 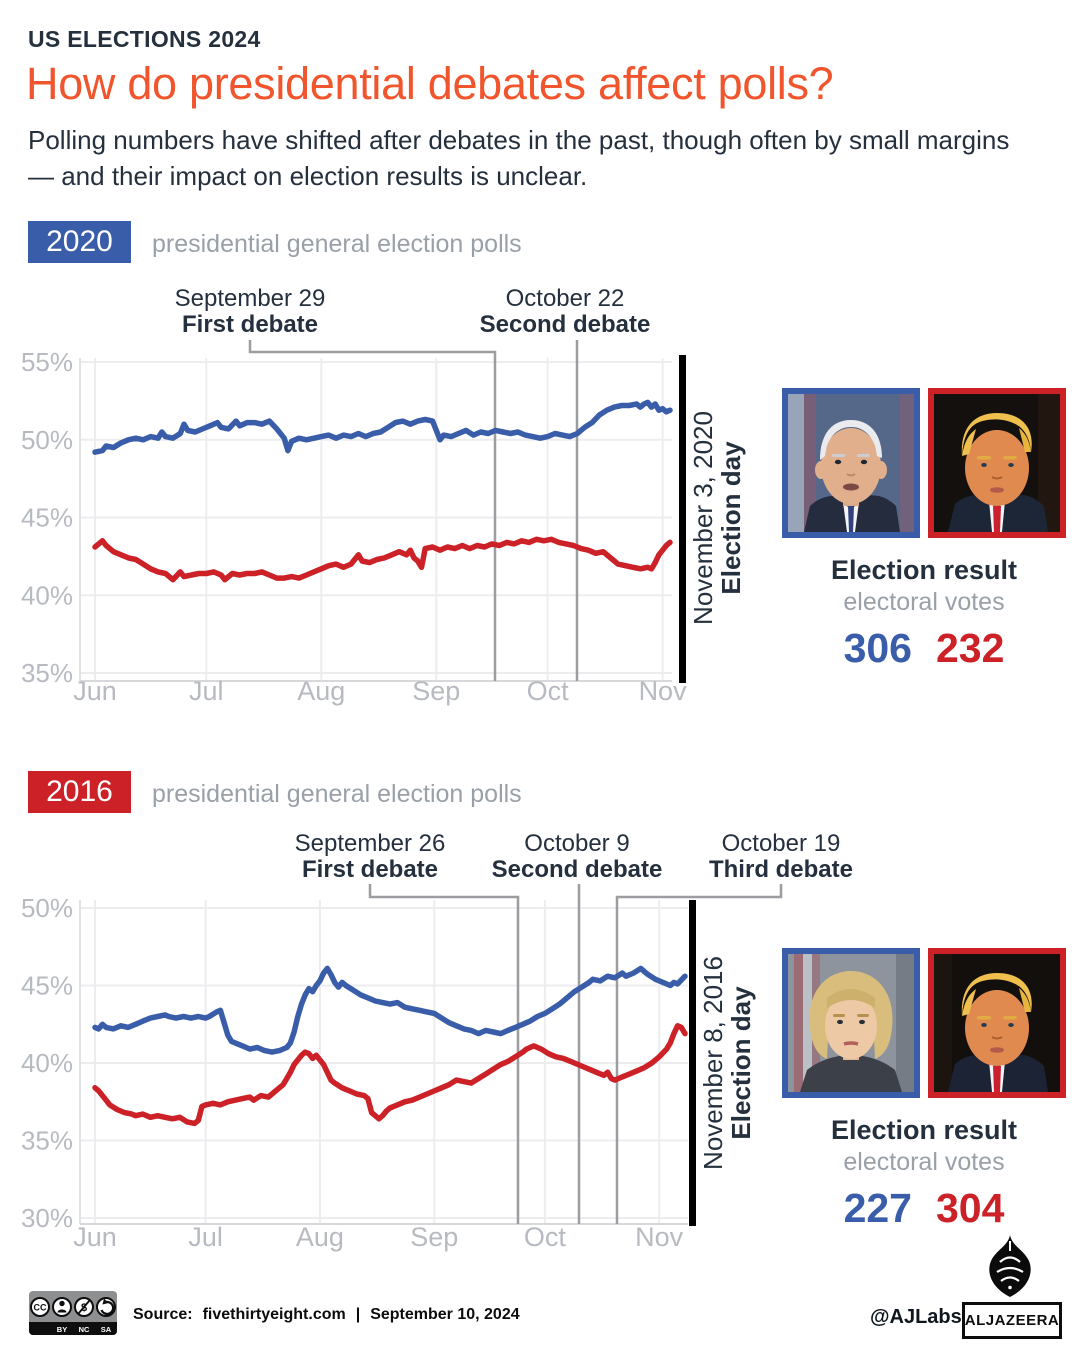 I want to click on year-badge-2016: 2016, so click(x=79, y=792).